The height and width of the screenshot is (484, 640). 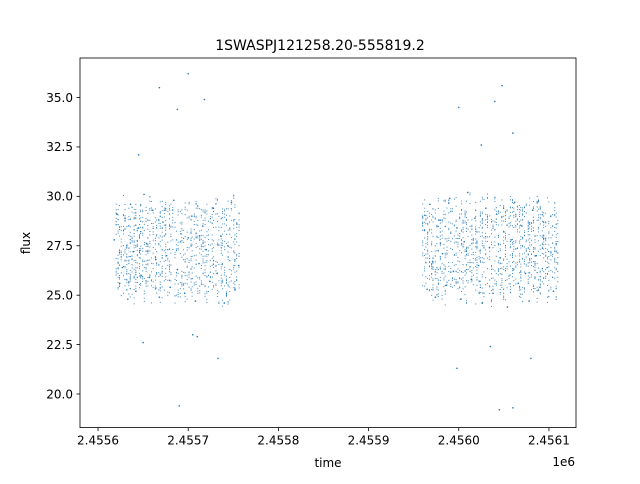 What do you see at coordinates (59, 345) in the screenshot?
I see `y-tick-label: 22.5` at bounding box center [59, 345].